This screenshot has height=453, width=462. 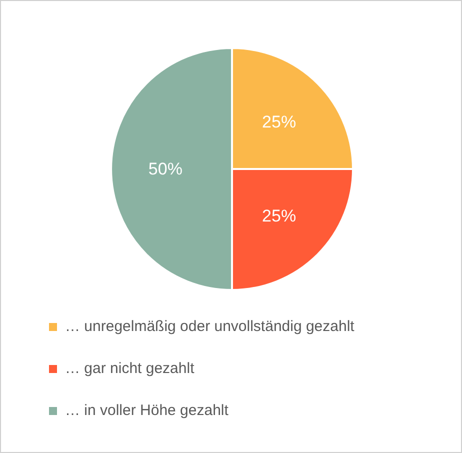 What do you see at coordinates (129, 368) in the screenshot?
I see `legend-label: … gar nicht gezahlt` at bounding box center [129, 368].